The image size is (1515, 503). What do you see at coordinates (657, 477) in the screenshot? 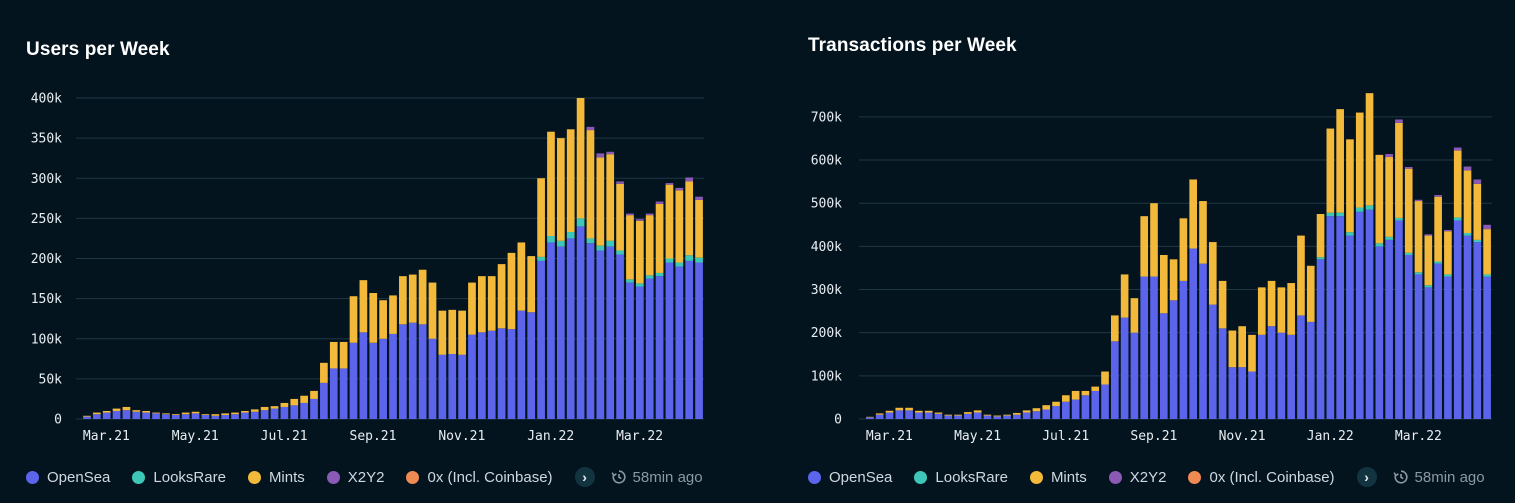
I see `refresh-status: 58min ago` at bounding box center [657, 477].